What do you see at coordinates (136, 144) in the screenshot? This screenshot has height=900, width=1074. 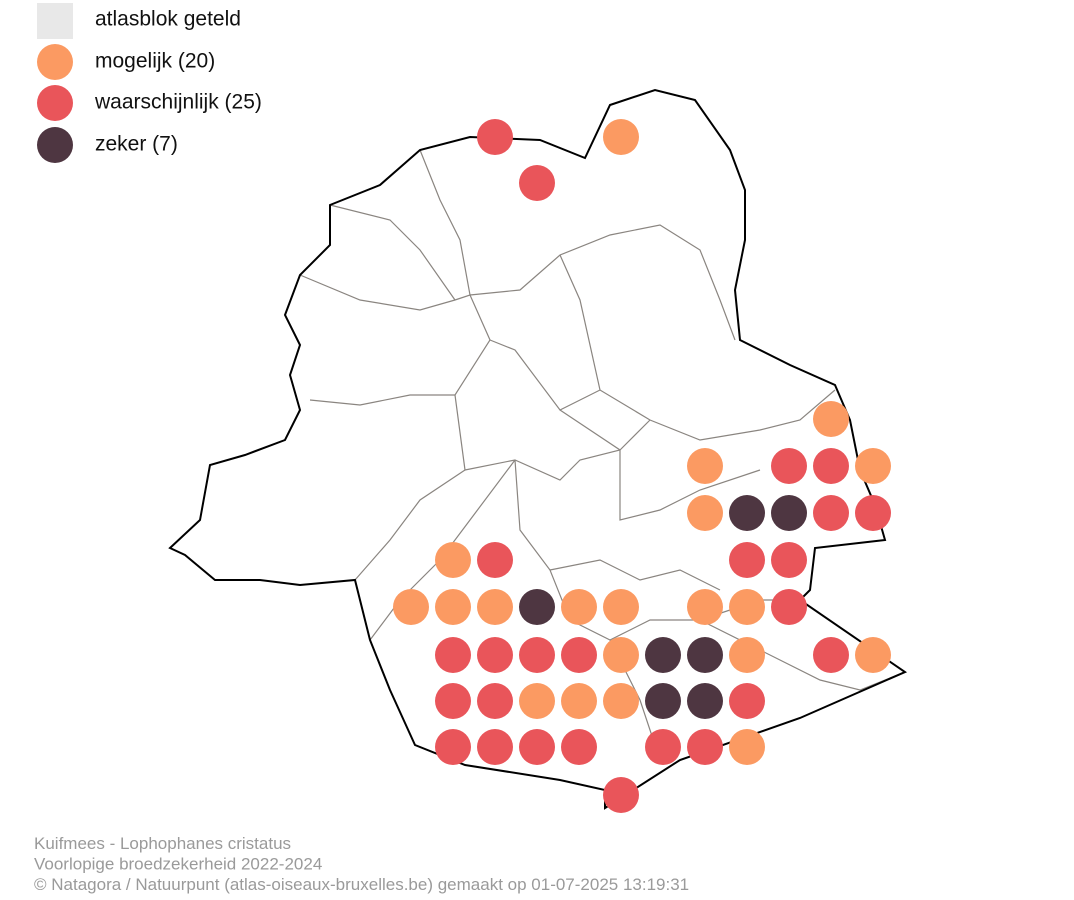 I see `legend-label: zeker (7)` at bounding box center [136, 144].